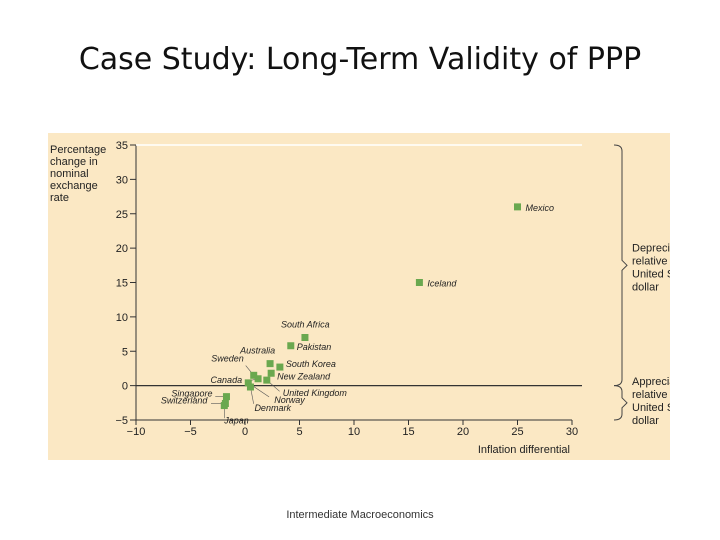 This screenshot has height=540, width=720. I want to click on x-tick-label: 5, so click(299, 432).